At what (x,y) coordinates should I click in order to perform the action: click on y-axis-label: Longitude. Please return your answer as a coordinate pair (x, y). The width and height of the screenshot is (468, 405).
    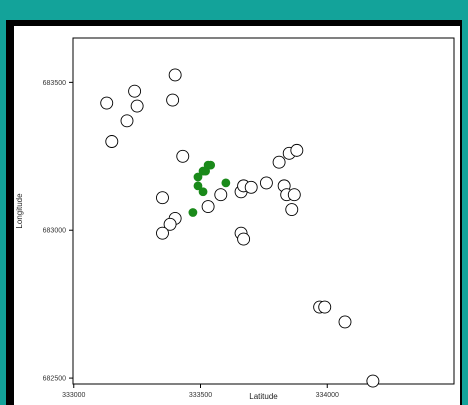
    Looking at the image, I should click on (19, 211).